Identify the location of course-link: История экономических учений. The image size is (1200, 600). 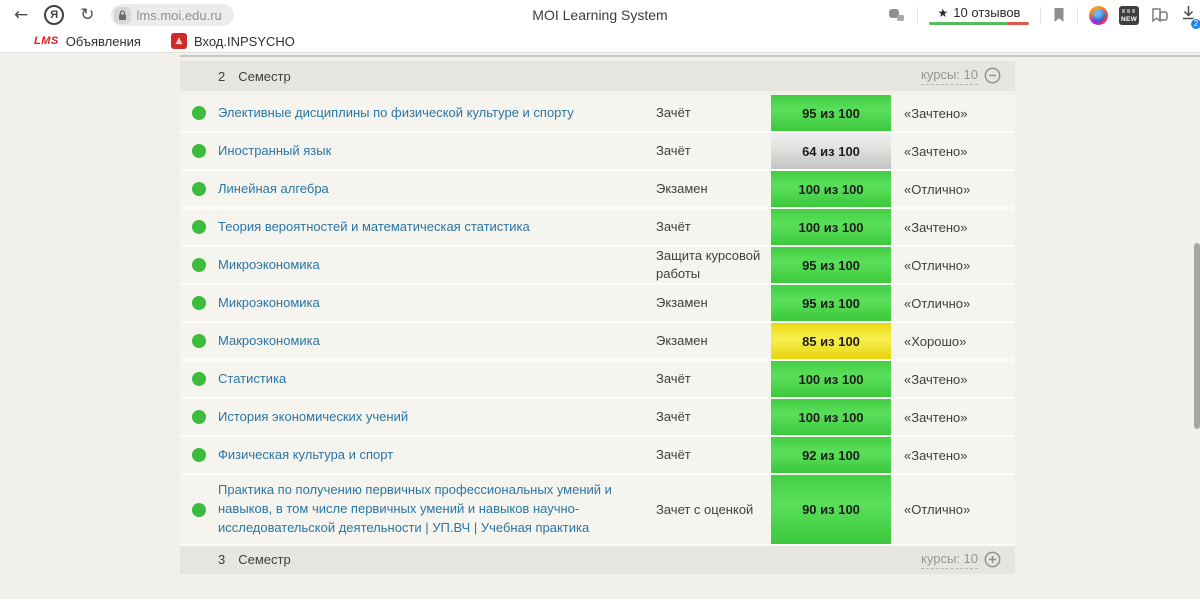
(313, 416).